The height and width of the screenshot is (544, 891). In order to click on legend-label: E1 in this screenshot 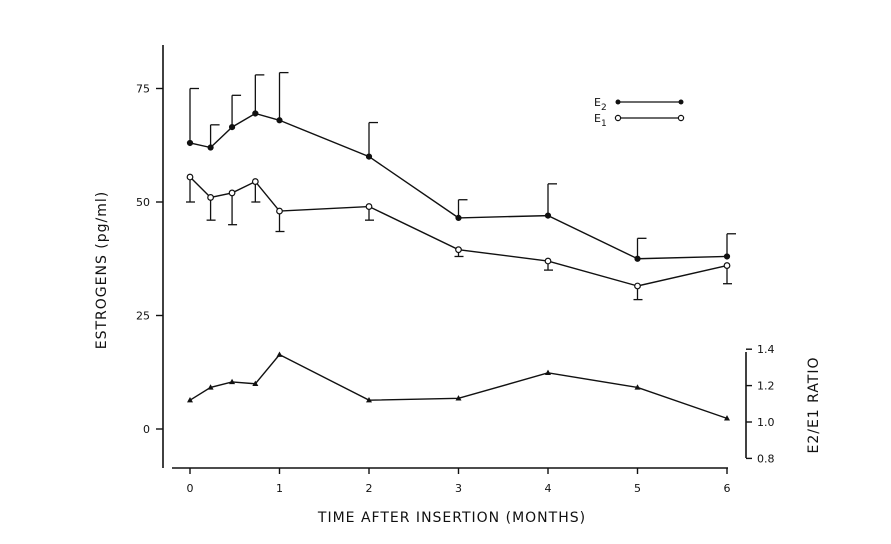, I will do `click(600, 120)`.